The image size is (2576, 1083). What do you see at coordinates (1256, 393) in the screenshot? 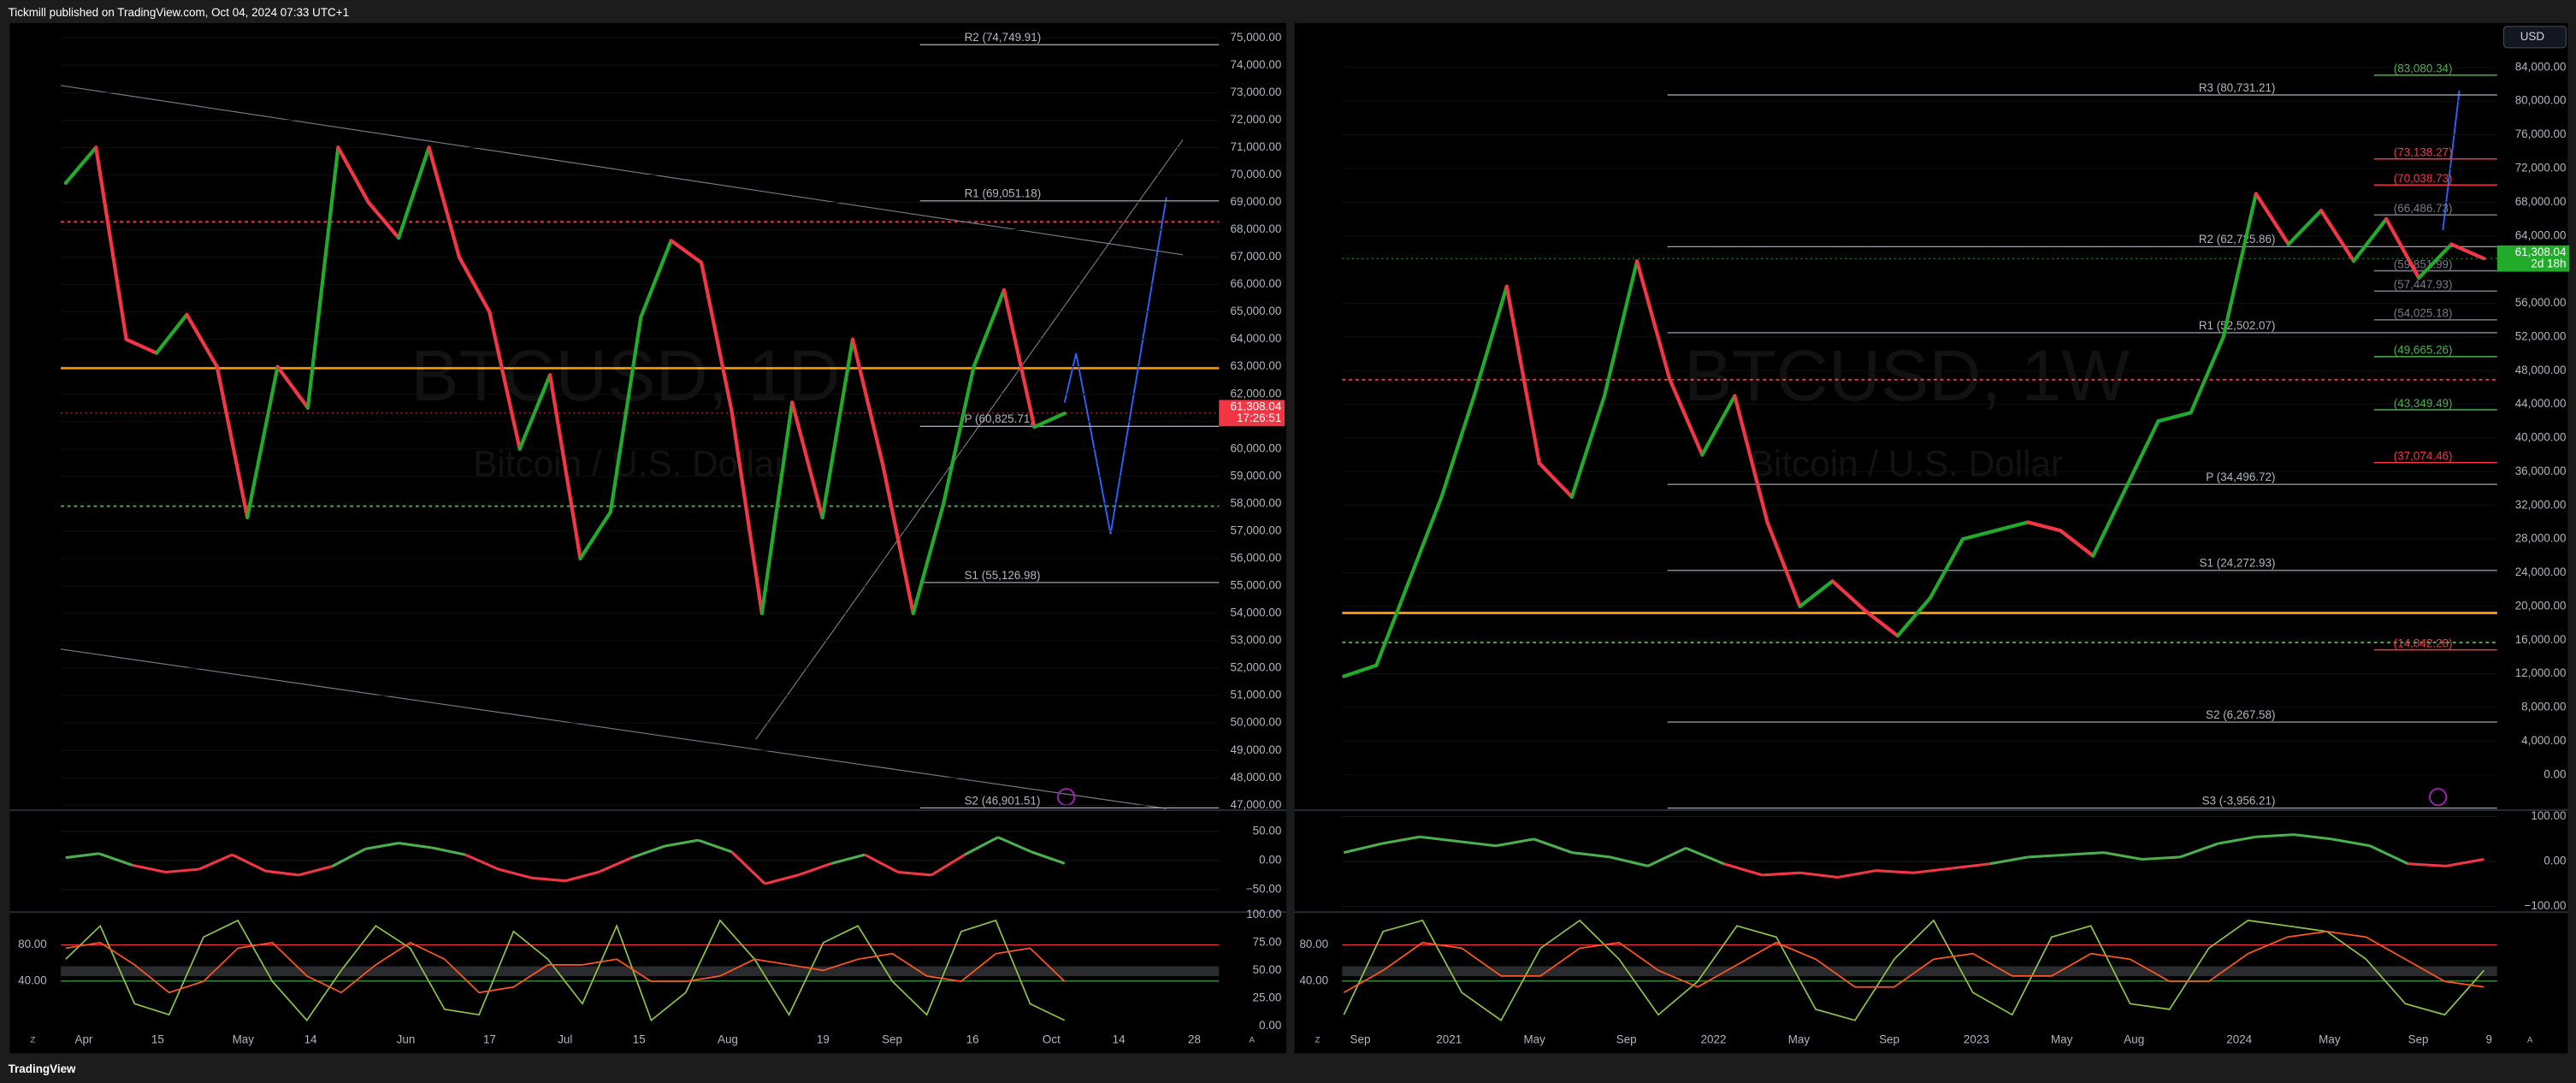
I see `y-tick-label: 62,000.00` at bounding box center [1256, 393].